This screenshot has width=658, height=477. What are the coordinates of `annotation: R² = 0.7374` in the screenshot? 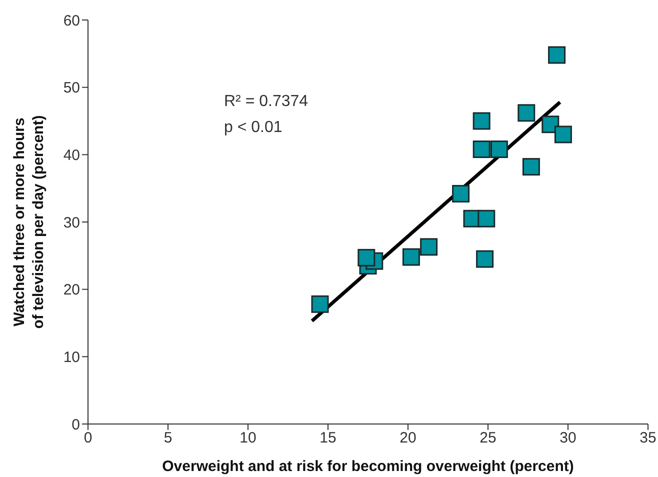 It's located at (266, 102).